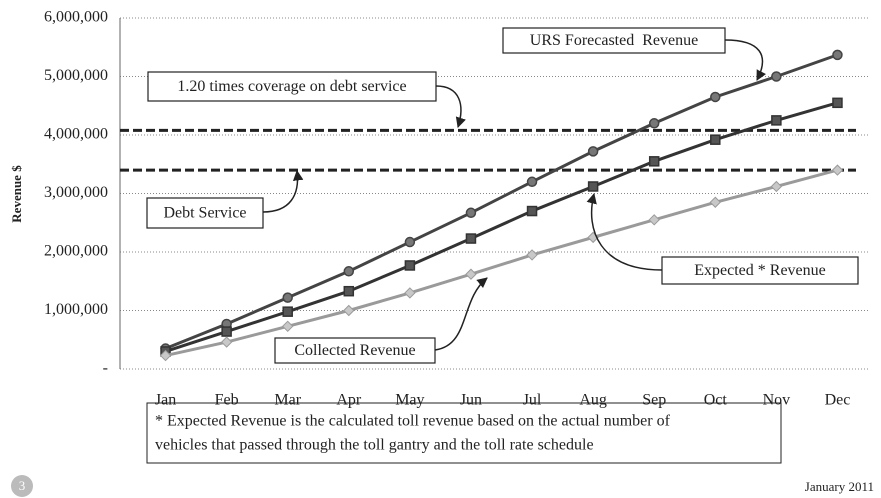 This screenshot has height=498, width=881. What do you see at coordinates (76, 134) in the screenshot?
I see `y-tick-label: 4,000,000` at bounding box center [76, 134].